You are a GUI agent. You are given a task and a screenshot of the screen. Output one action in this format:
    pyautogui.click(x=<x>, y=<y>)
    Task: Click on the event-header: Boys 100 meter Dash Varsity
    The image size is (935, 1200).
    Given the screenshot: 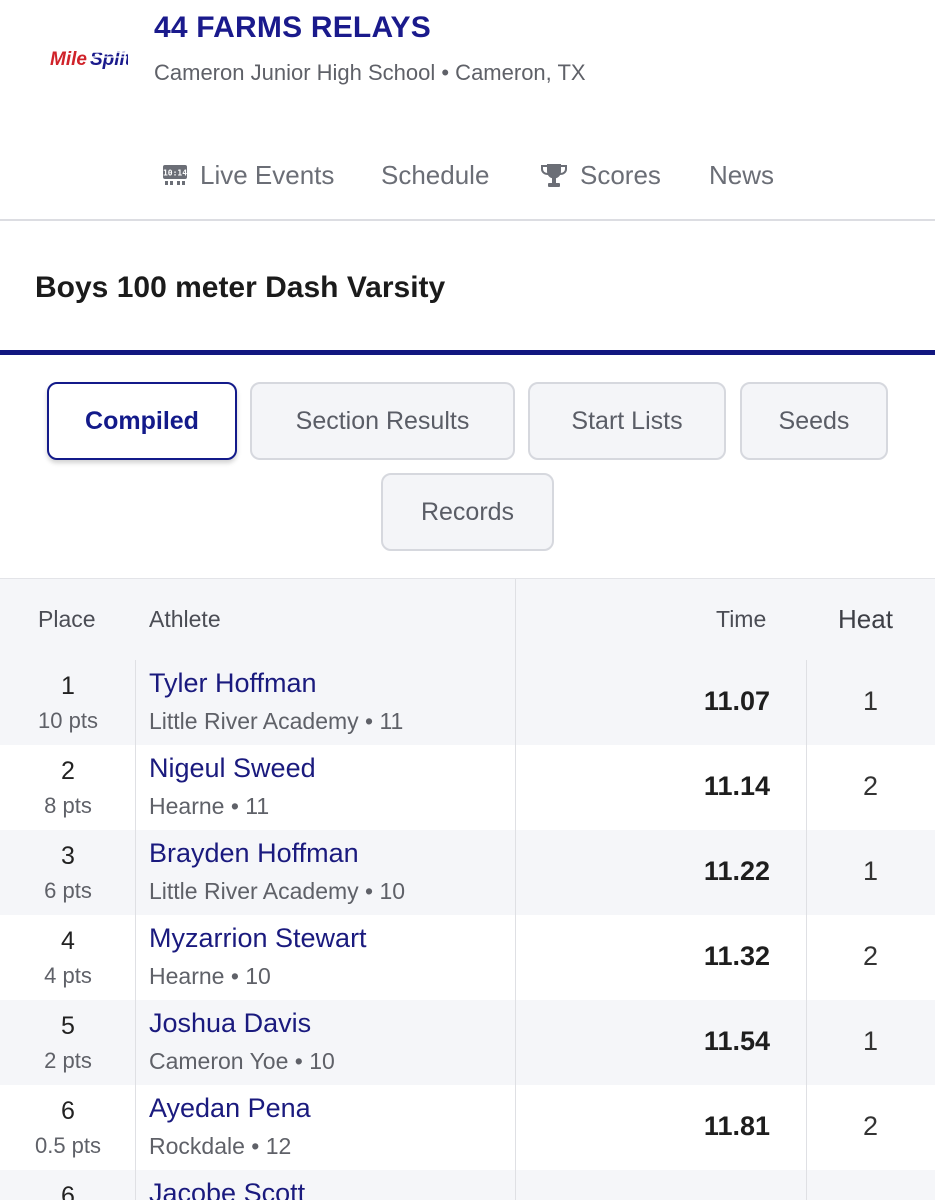 What is the action you would take?
    pyautogui.click(x=467, y=286)
    